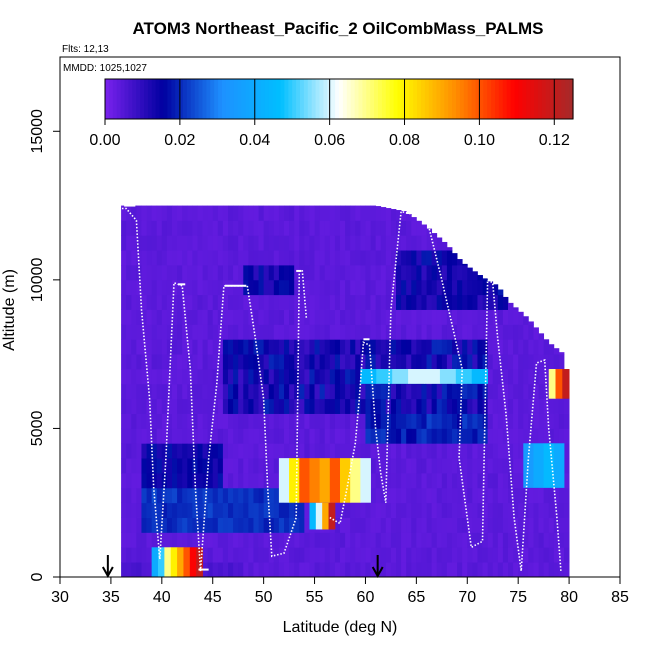 Image resolution: width=650 pixels, height=650 pixels. Describe the element at coordinates (85, 49) in the screenshot. I see `flights-label: Flts: 12,13` at that location.